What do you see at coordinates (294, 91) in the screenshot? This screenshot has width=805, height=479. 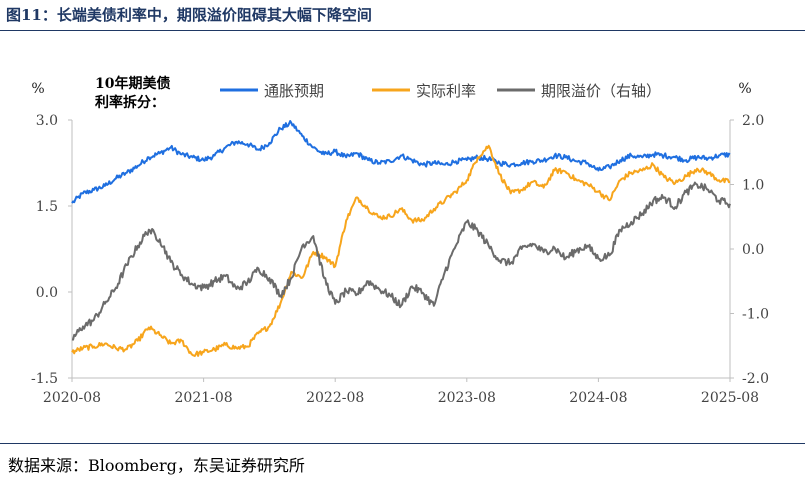 I see `legend-label: 通胀预期` at bounding box center [294, 91].